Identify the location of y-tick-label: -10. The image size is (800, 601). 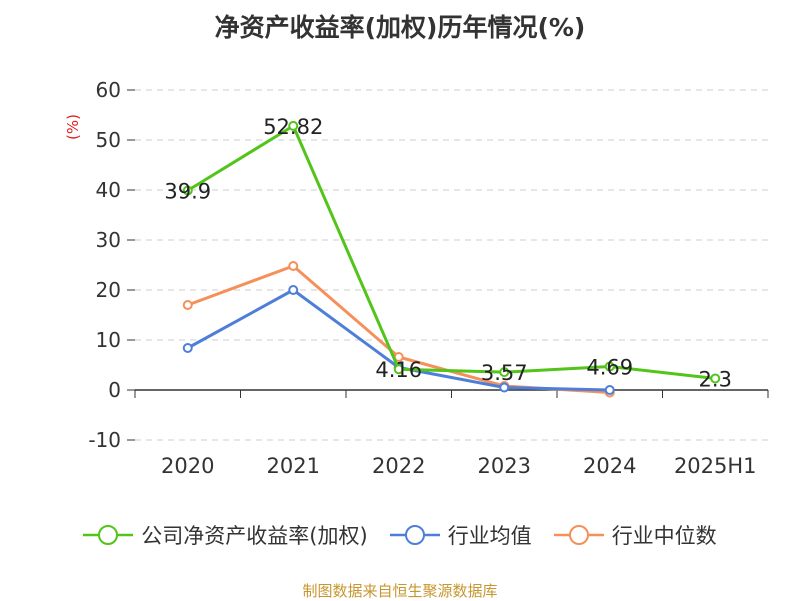
(104, 440).